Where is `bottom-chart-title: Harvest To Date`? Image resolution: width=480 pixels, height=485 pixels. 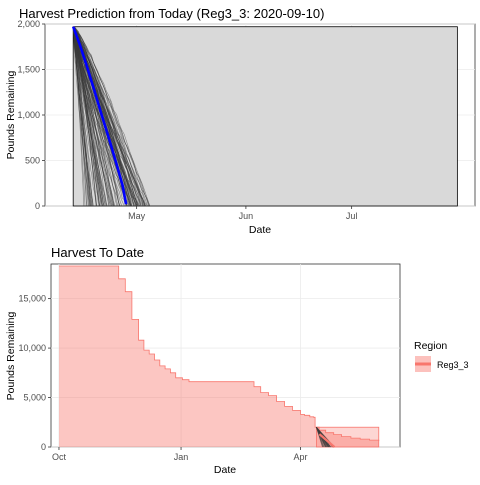 bottom-chart-title: Harvest To Date is located at coordinates (97, 252).